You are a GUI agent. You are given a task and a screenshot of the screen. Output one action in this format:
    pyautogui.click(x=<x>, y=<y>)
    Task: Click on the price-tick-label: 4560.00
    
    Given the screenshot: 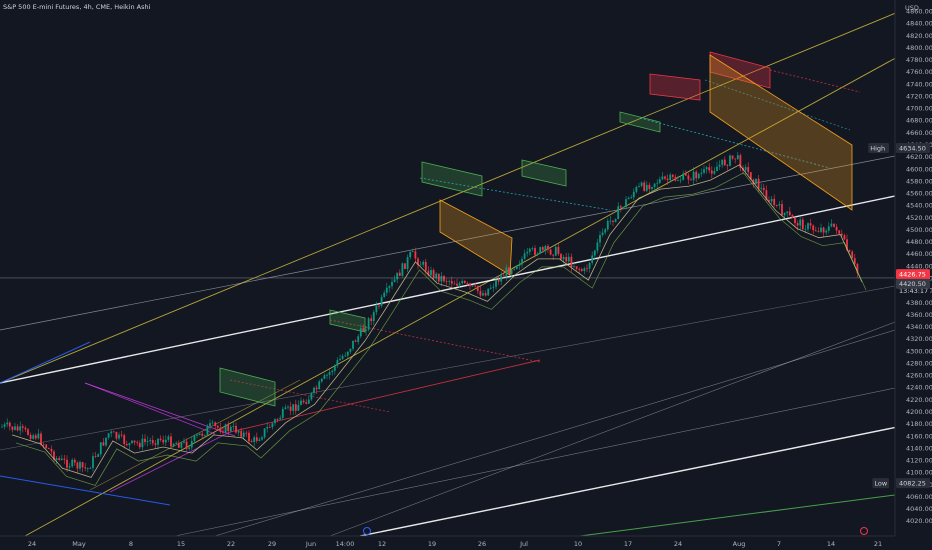 What is the action you would take?
    pyautogui.click(x=919, y=194)
    